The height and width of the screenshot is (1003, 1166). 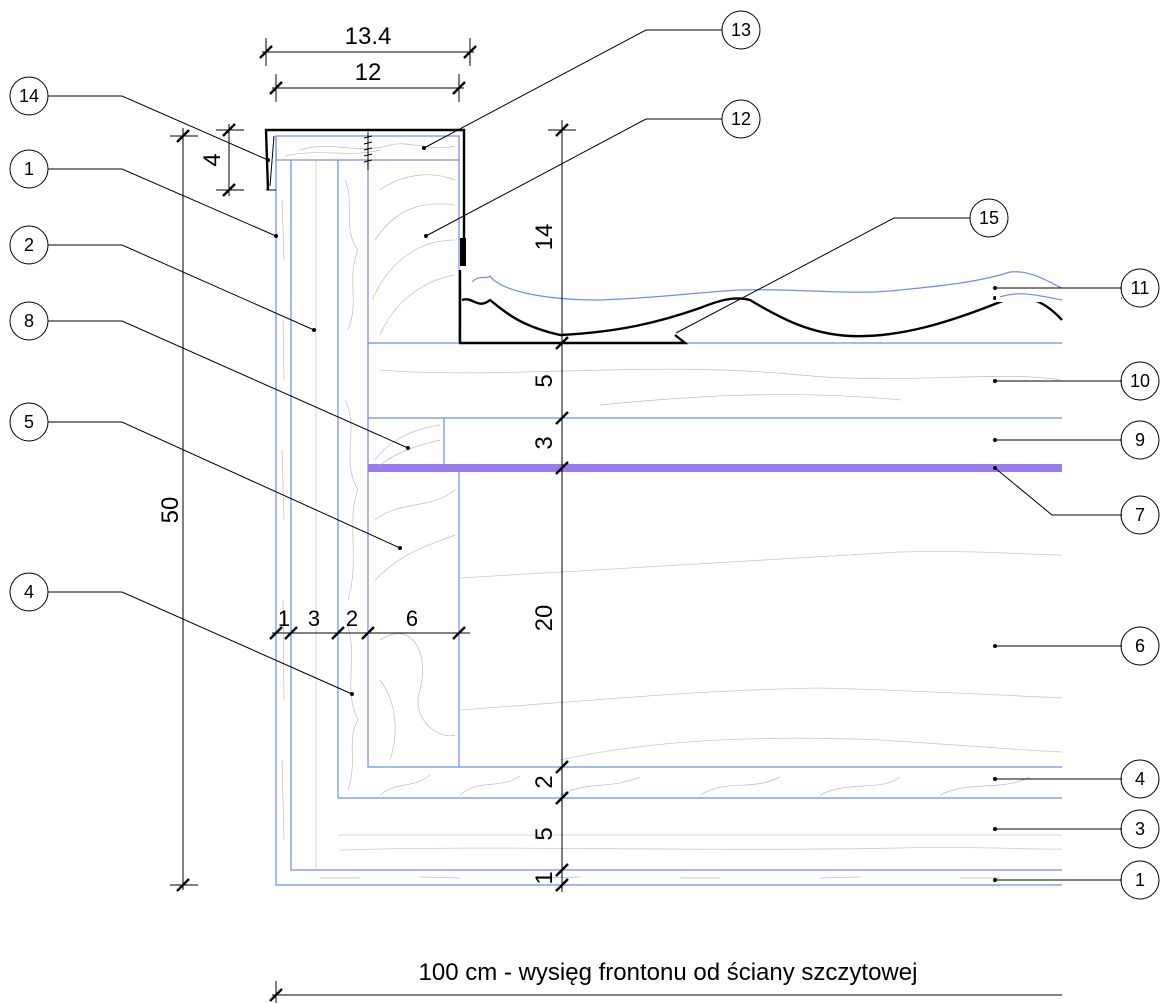 I want to click on tag-1-left: 1, so click(x=29, y=169).